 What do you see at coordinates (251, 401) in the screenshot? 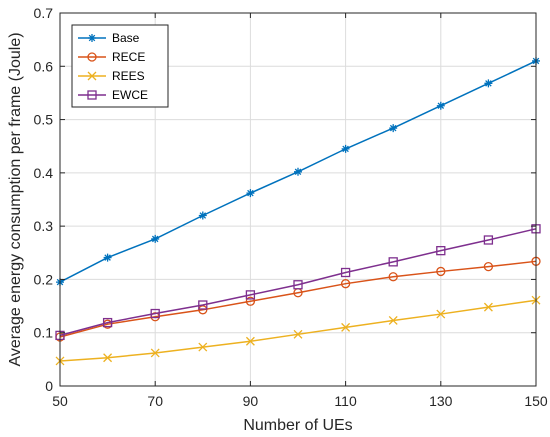
I see `x-tick-label: 90` at bounding box center [251, 401].